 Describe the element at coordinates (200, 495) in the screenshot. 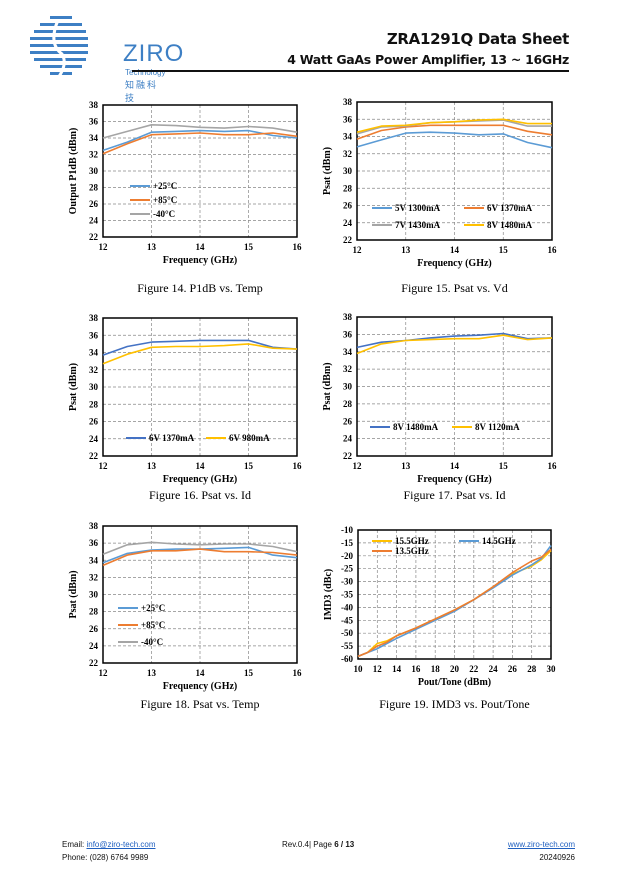

I see `figure-caption: Figure 16. Psat vs. Id` at that location.